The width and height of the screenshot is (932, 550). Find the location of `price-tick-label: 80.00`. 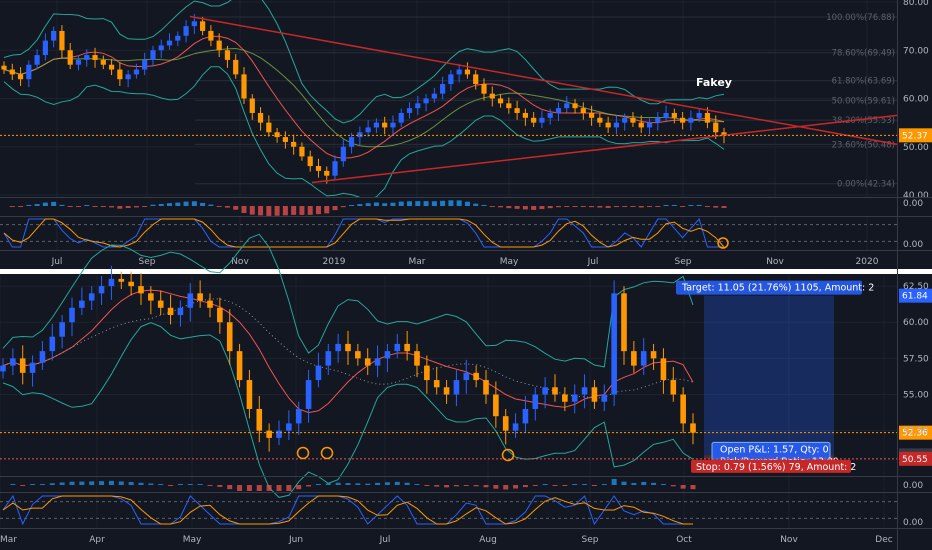

price-tick-label: 80.00 is located at coordinates (916, 4).